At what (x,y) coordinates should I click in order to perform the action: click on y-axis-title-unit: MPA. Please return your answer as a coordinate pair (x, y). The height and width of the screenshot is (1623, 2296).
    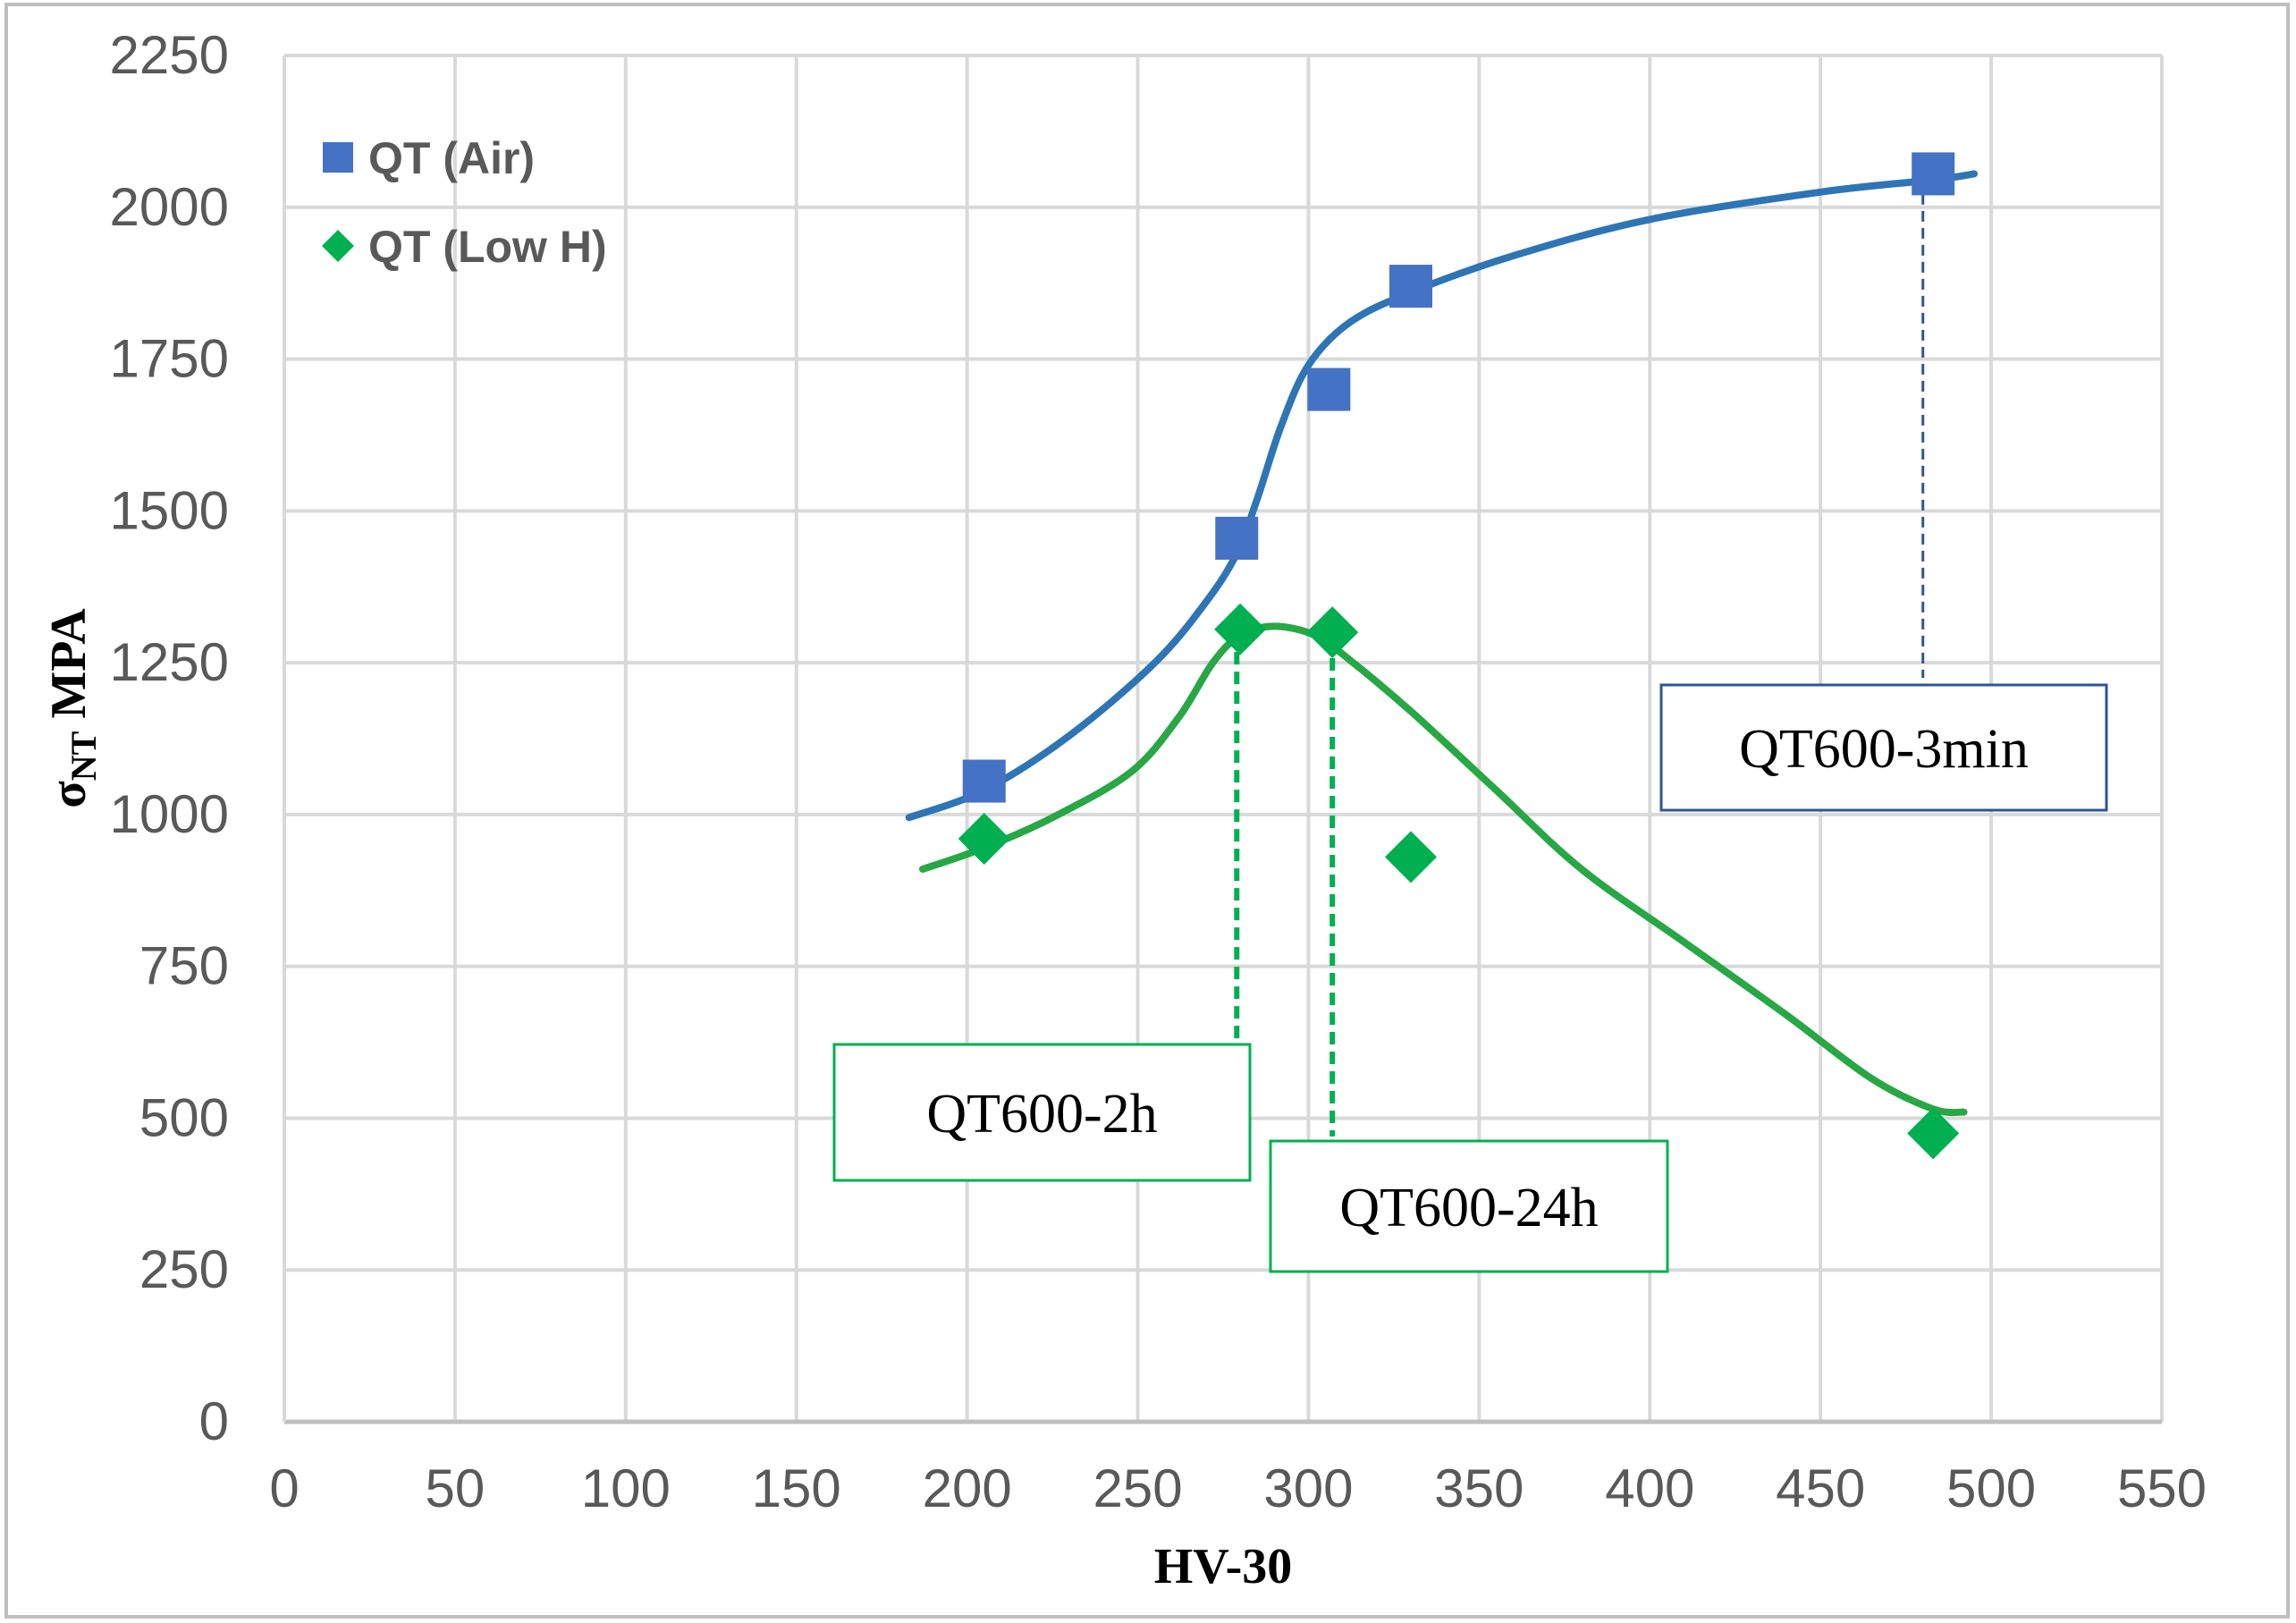
    Looking at the image, I should click on (69, 669).